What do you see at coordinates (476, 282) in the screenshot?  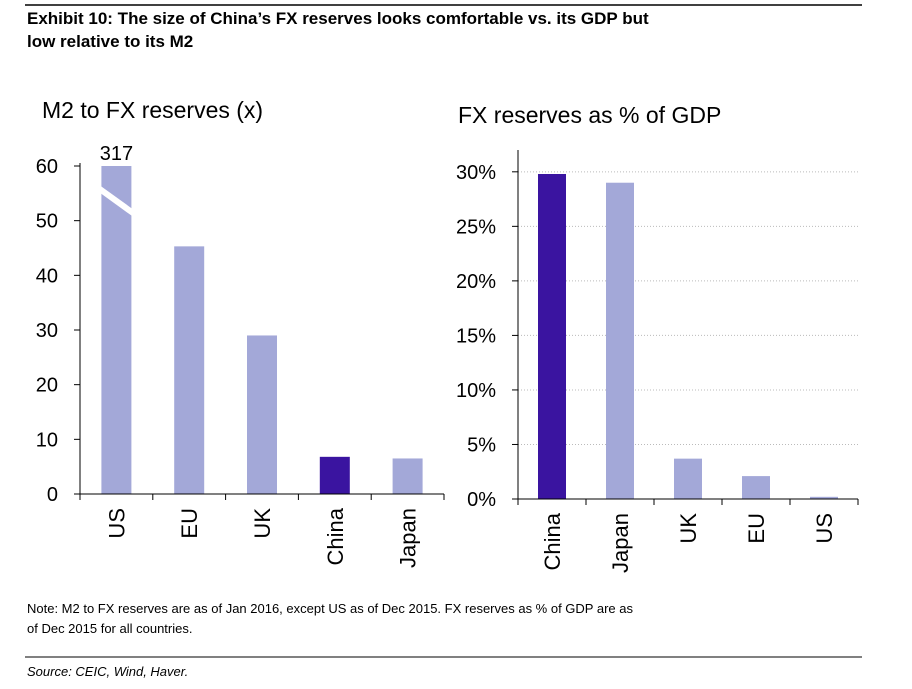 I see `y-tick-label: 20%` at bounding box center [476, 282].